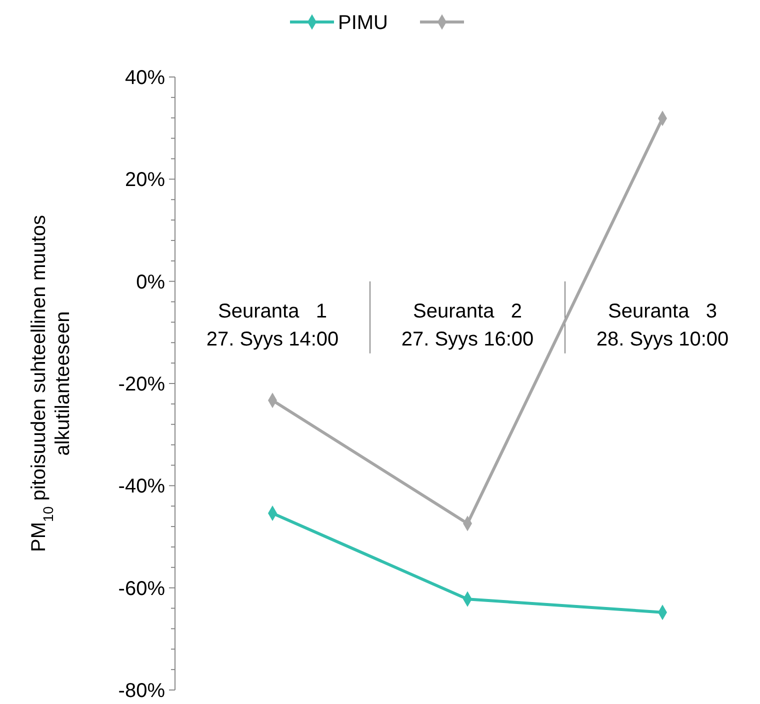 The width and height of the screenshot is (760, 704). Describe the element at coordinates (145, 180) in the screenshot. I see `y-tick-label: 20%` at that location.